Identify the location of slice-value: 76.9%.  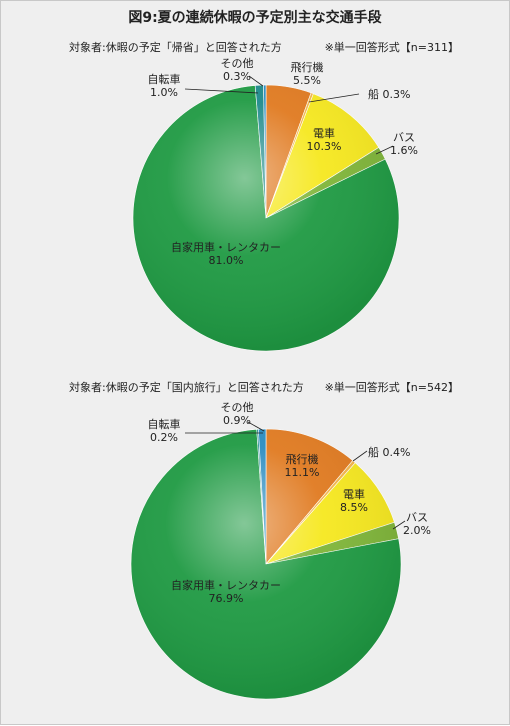
(226, 598).